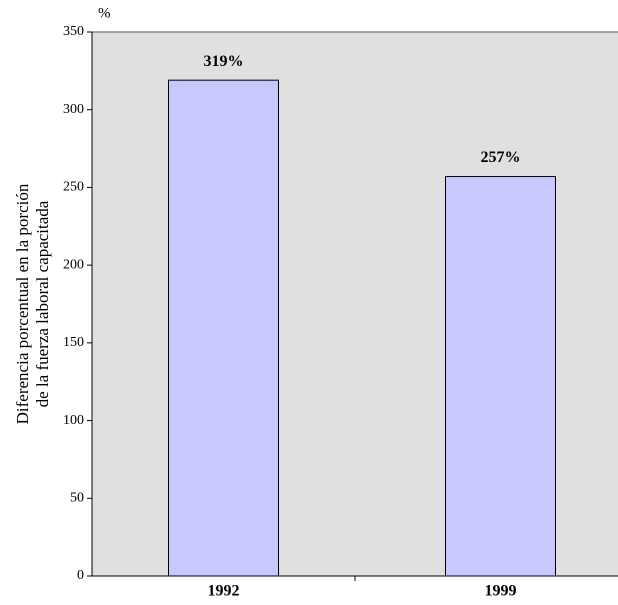 This screenshot has height=605, width=618. I want to click on y-tick-label: 300, so click(73, 109).